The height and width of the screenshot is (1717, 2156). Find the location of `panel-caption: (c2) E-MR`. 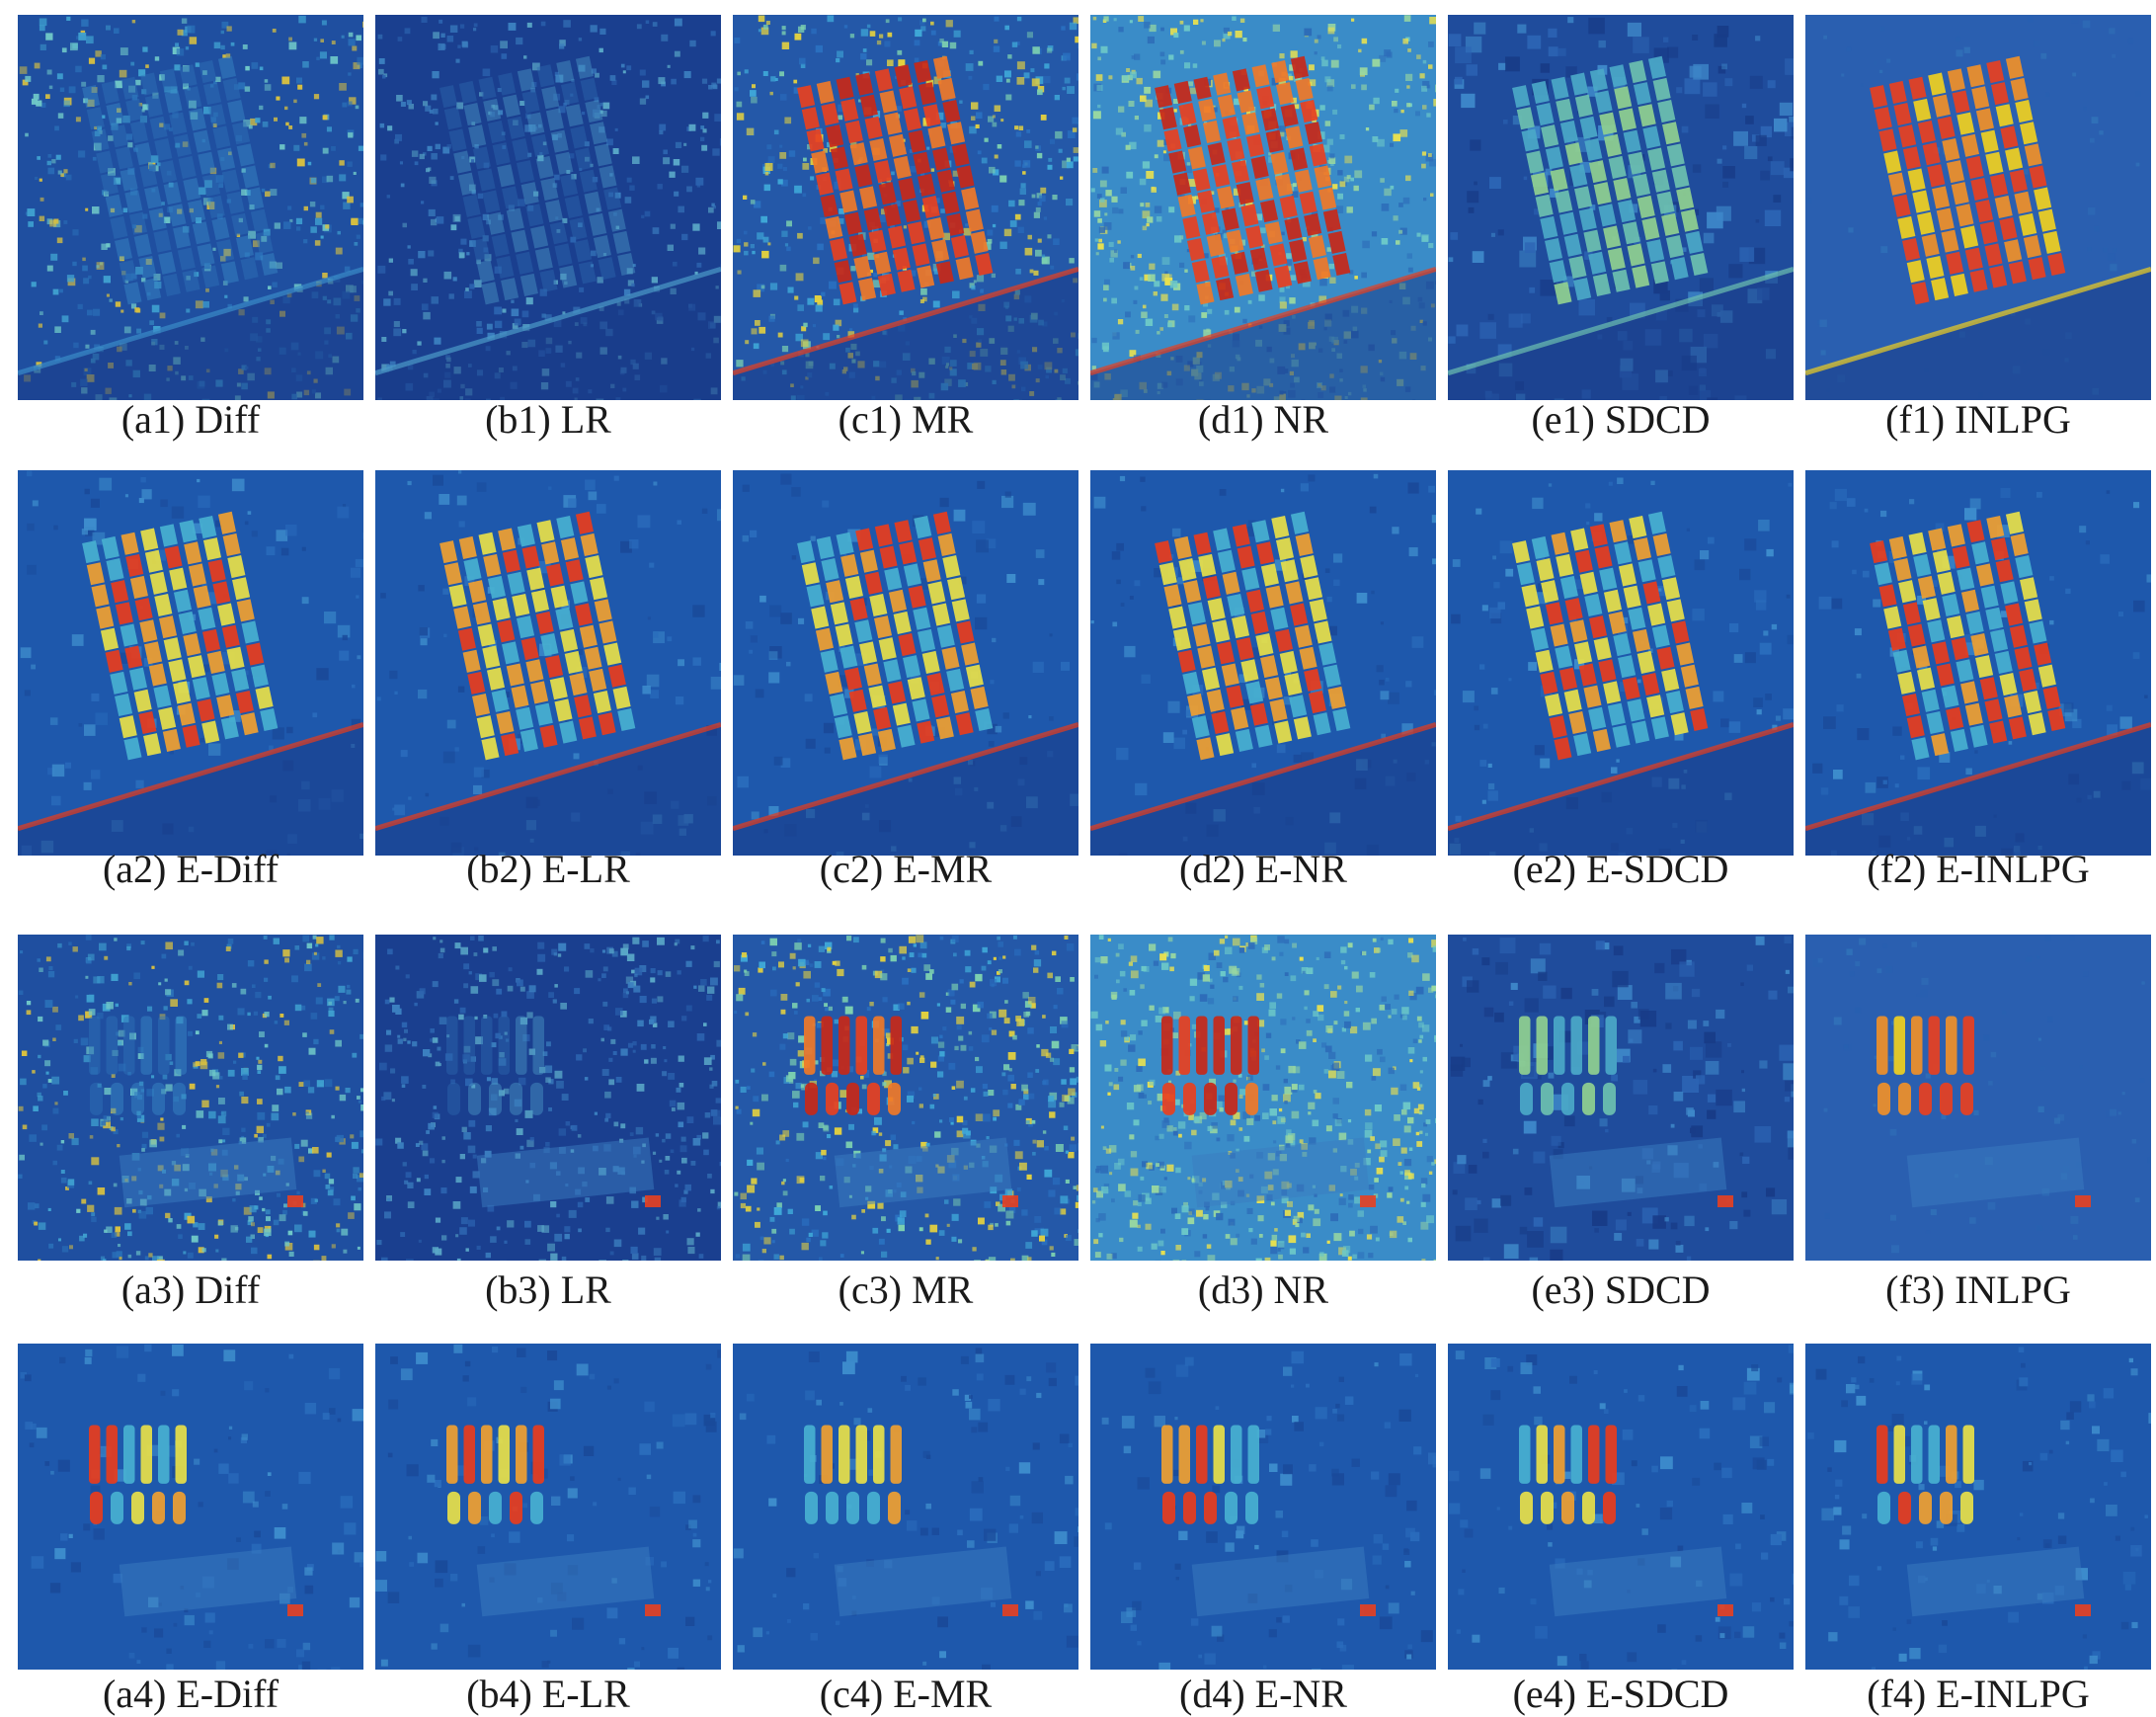

panel-caption: (c2) E-MR is located at coordinates (906, 869).